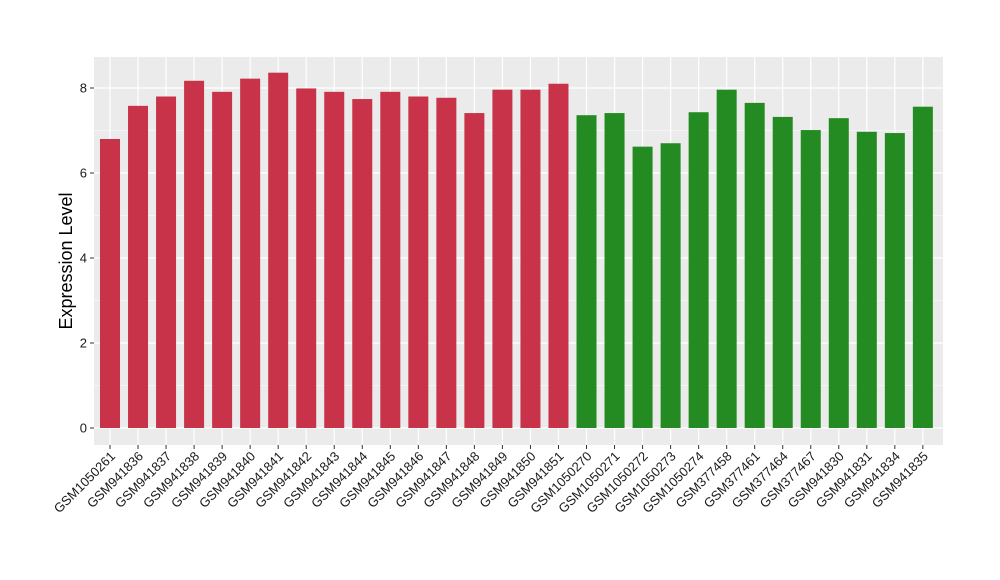 The height and width of the screenshot is (580, 1000). I want to click on y-tick-label: 4, so click(83, 258).